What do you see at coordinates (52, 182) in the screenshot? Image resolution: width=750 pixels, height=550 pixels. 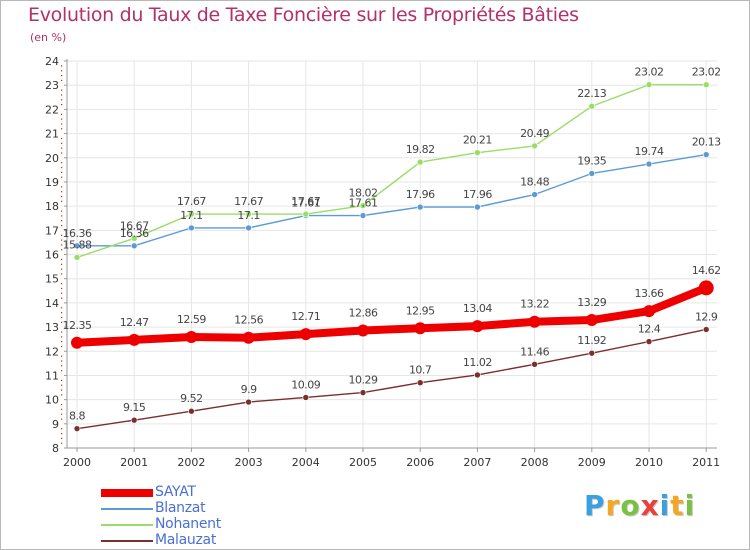 I see `y-tick-label: 19` at bounding box center [52, 182].